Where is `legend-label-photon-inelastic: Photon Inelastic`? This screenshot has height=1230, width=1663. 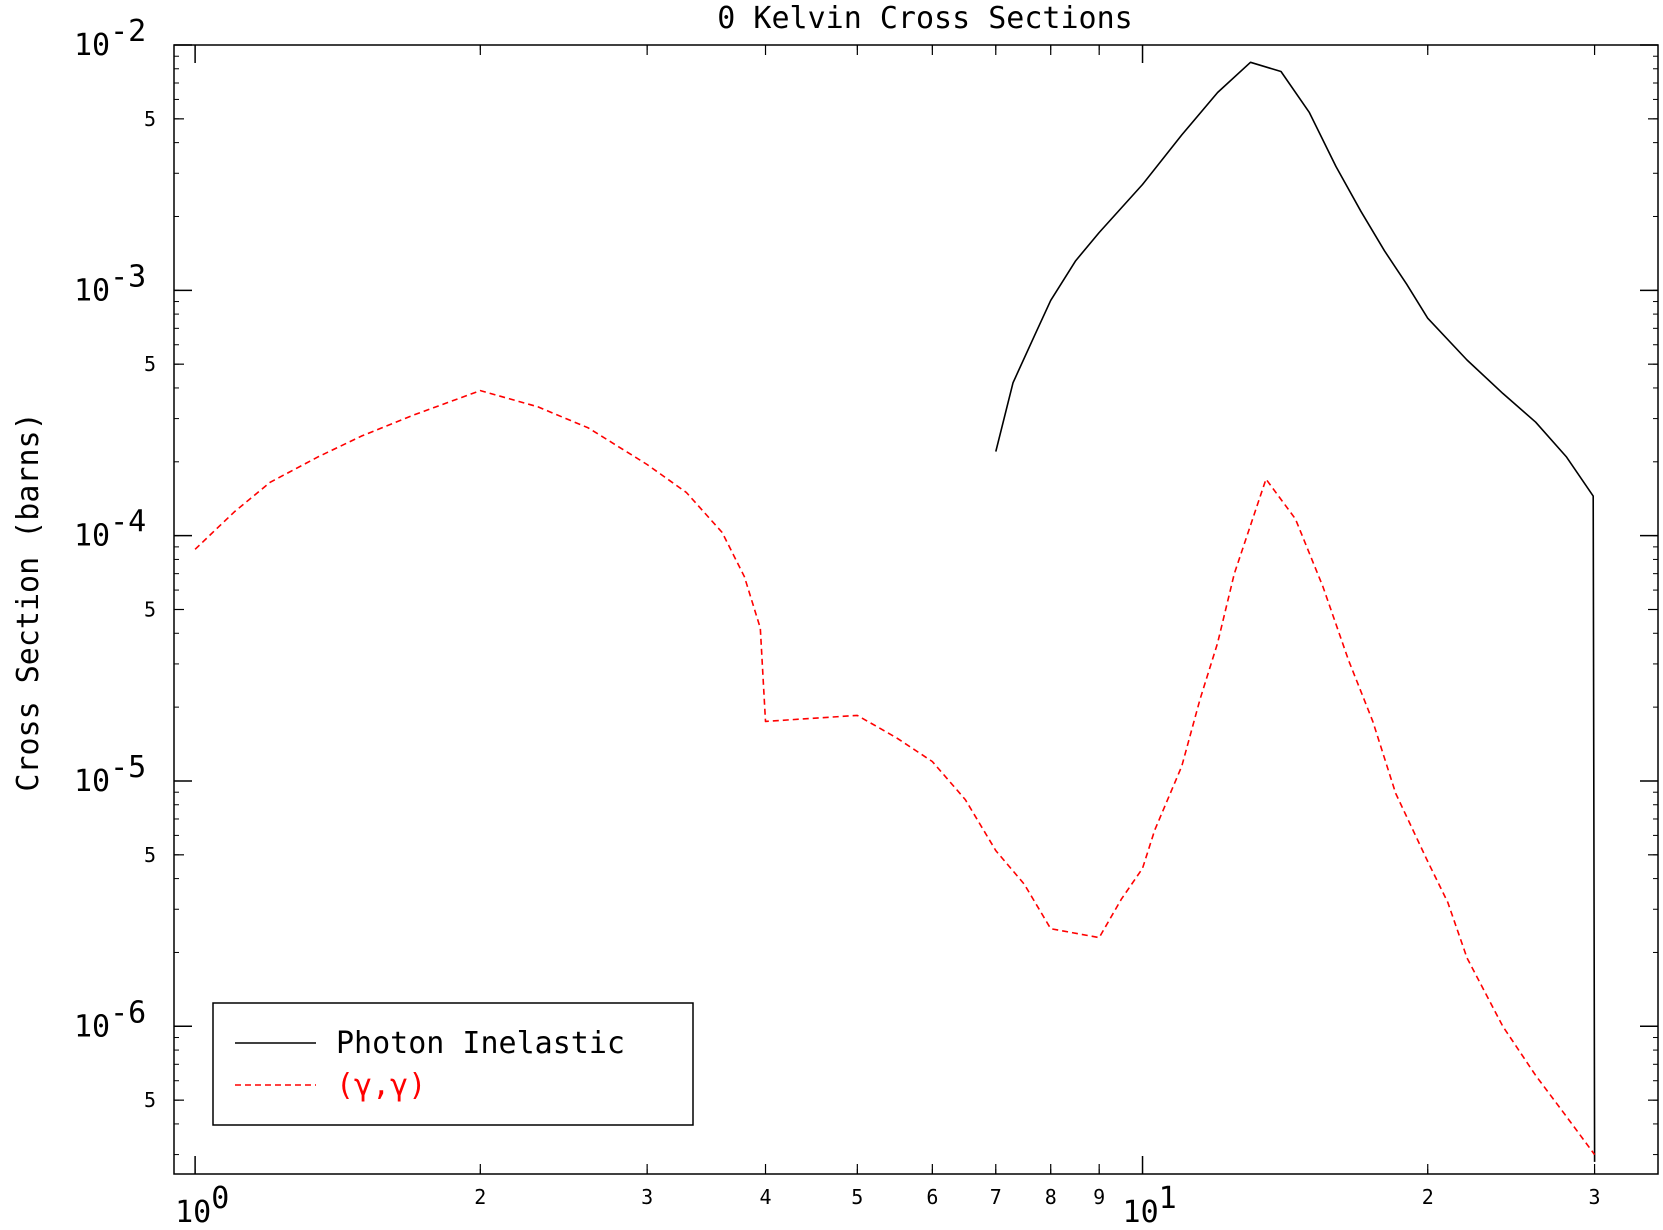
legend-label-photon-inelastic: Photon Inelastic is located at coordinates (480, 1043).